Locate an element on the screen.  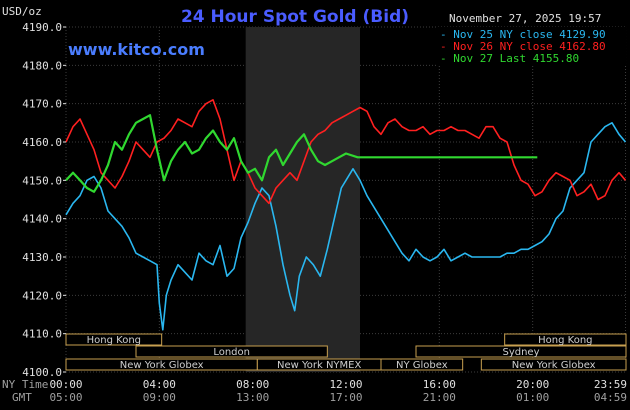
x-tick-label-gmt: 05:00 is located at coordinates (65, 397).